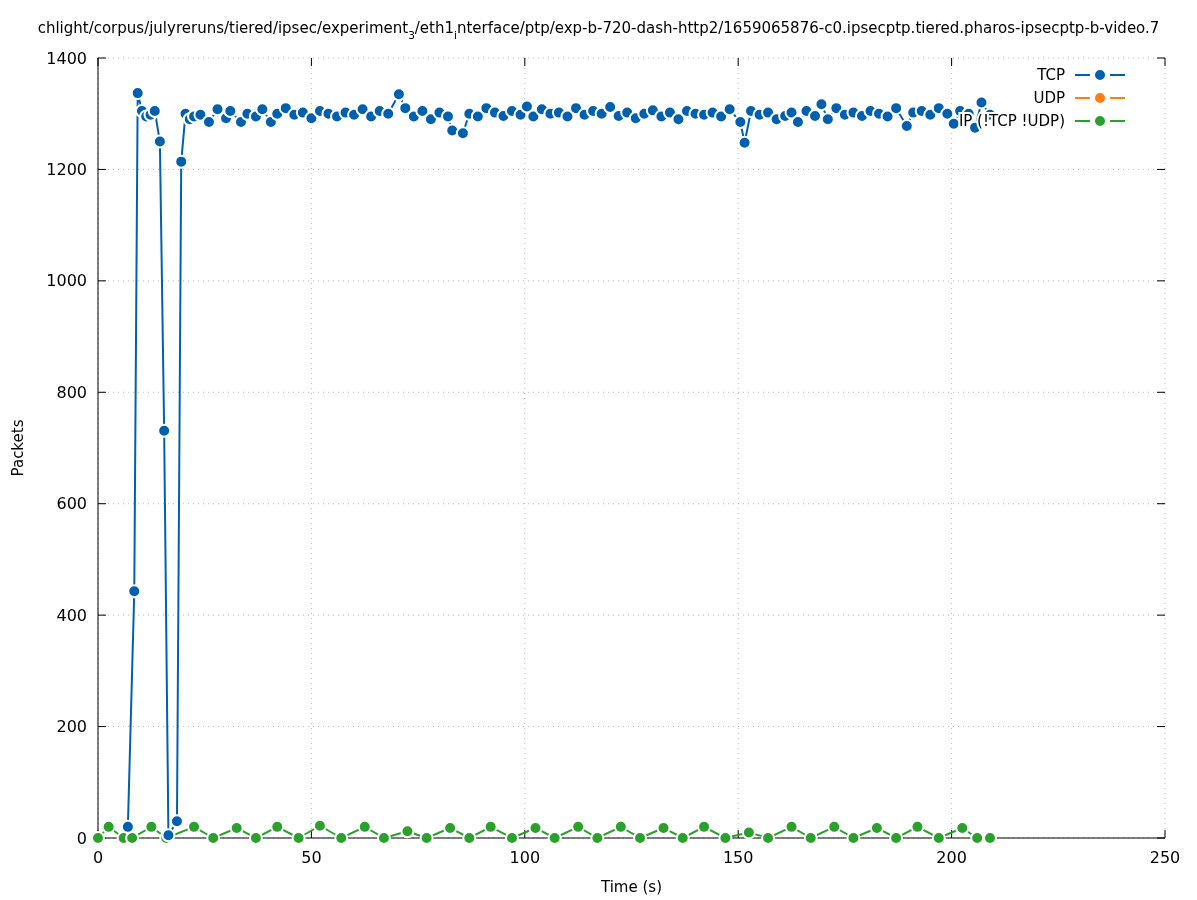 The width and height of the screenshot is (1197, 900). What do you see at coordinates (66, 281) in the screenshot?
I see `y-tick-label: 1000` at bounding box center [66, 281].